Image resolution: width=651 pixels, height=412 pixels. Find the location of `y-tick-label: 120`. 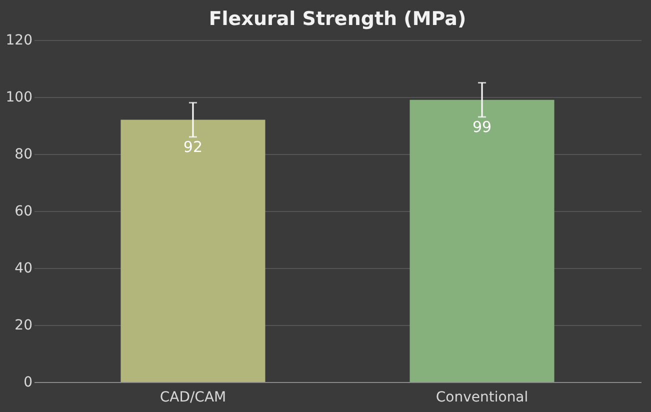

y-tick-label: 120 is located at coordinates (19, 40).